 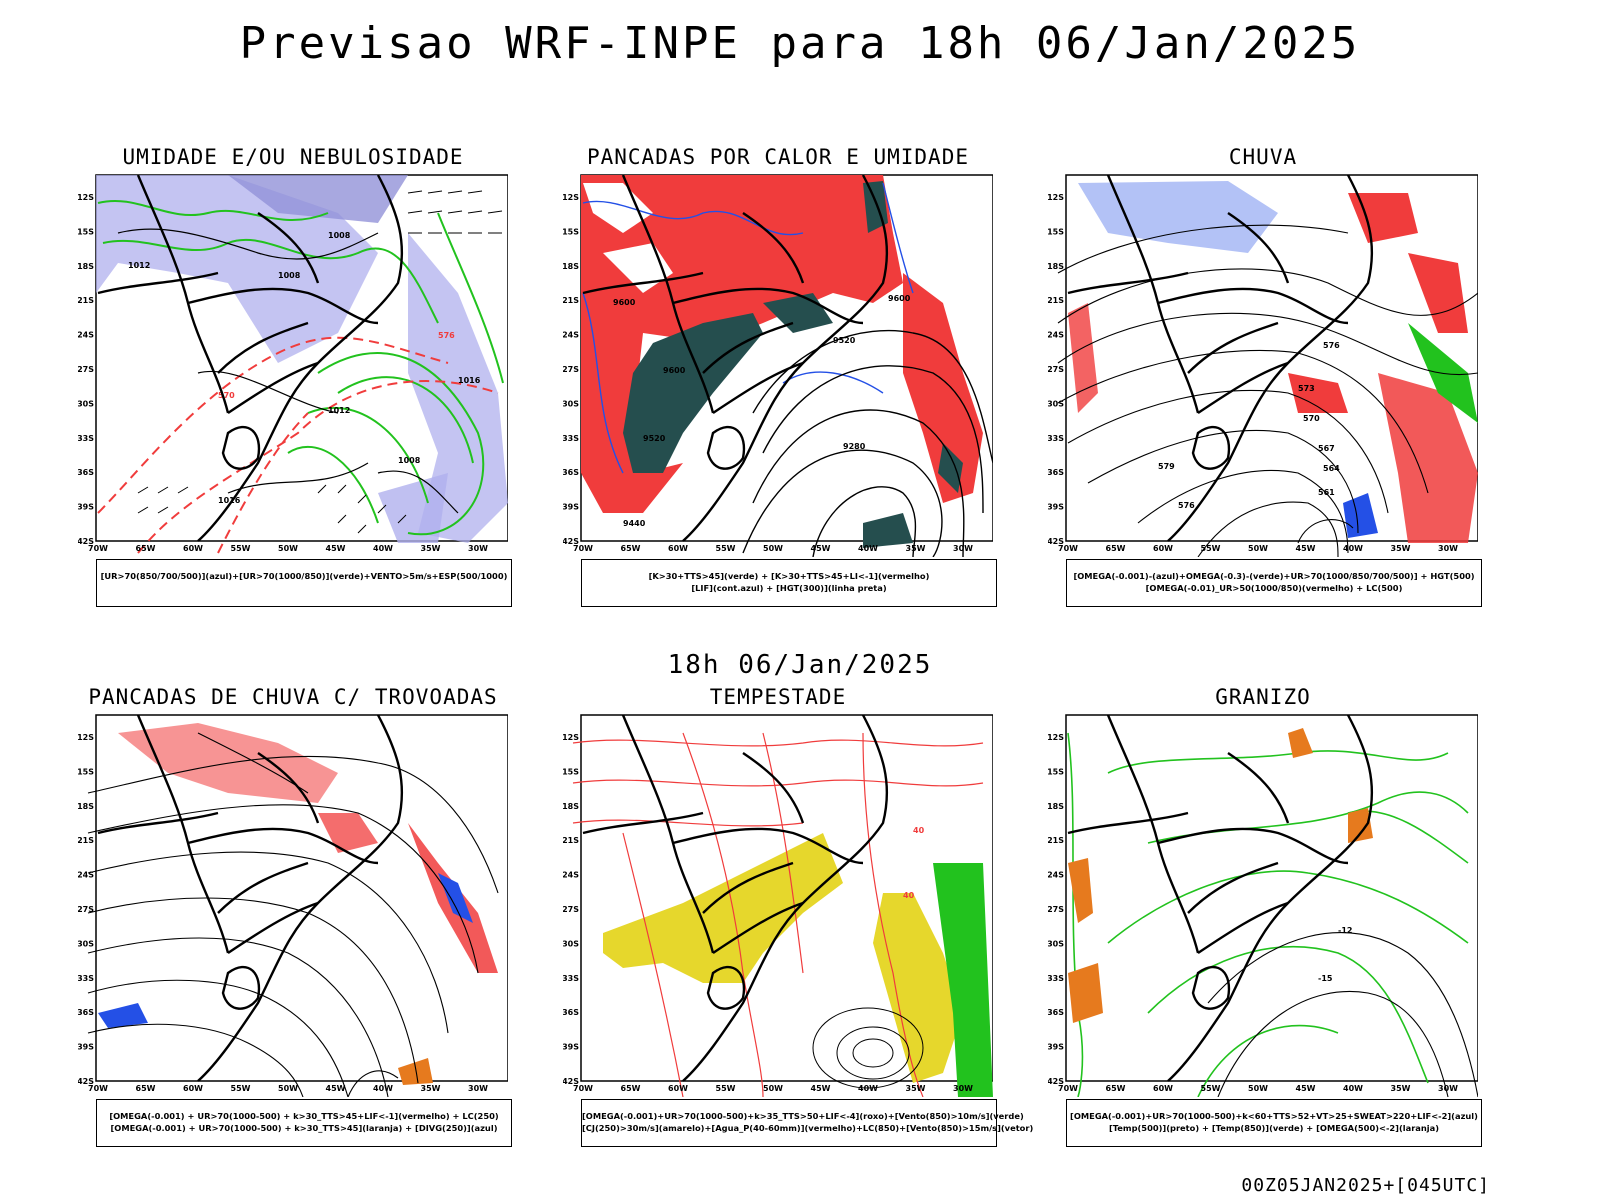 What do you see at coordinates (1345, 930) in the screenshot?
I see `contour-label: -12` at bounding box center [1345, 930].